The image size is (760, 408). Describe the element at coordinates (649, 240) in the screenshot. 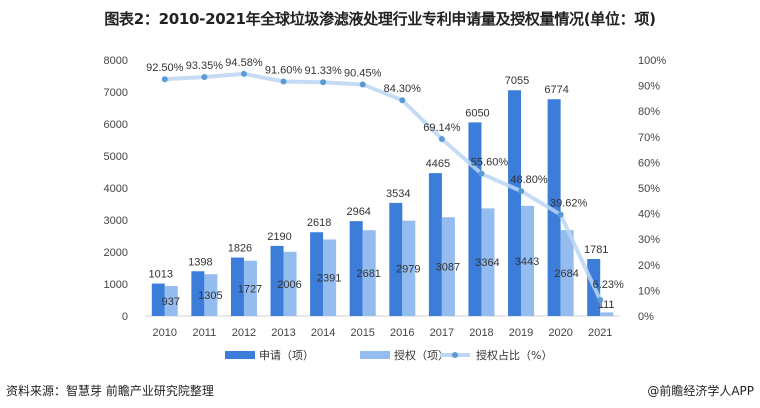

I see `right-tick-label: 30%` at that location.